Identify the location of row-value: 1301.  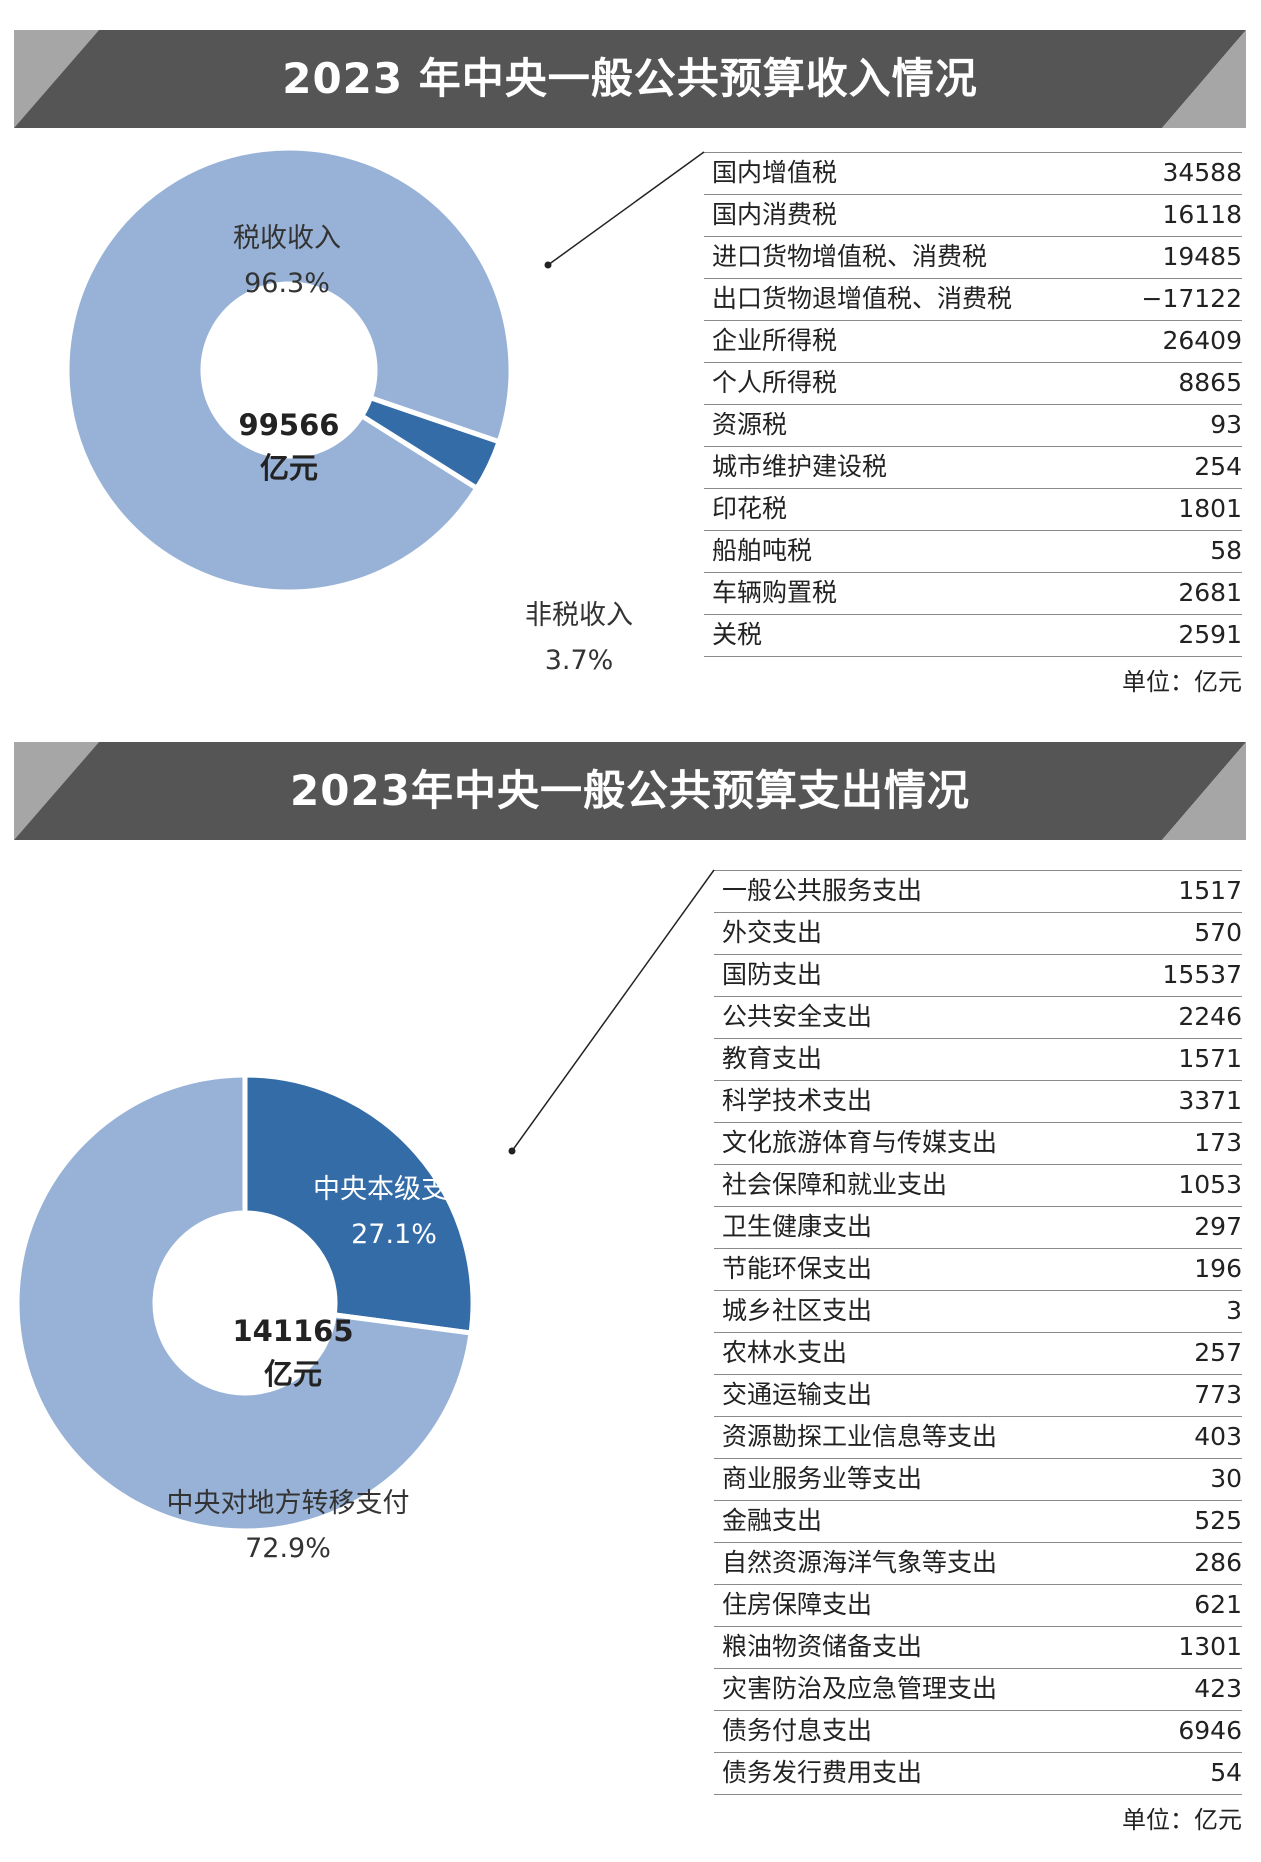
(1210, 1646).